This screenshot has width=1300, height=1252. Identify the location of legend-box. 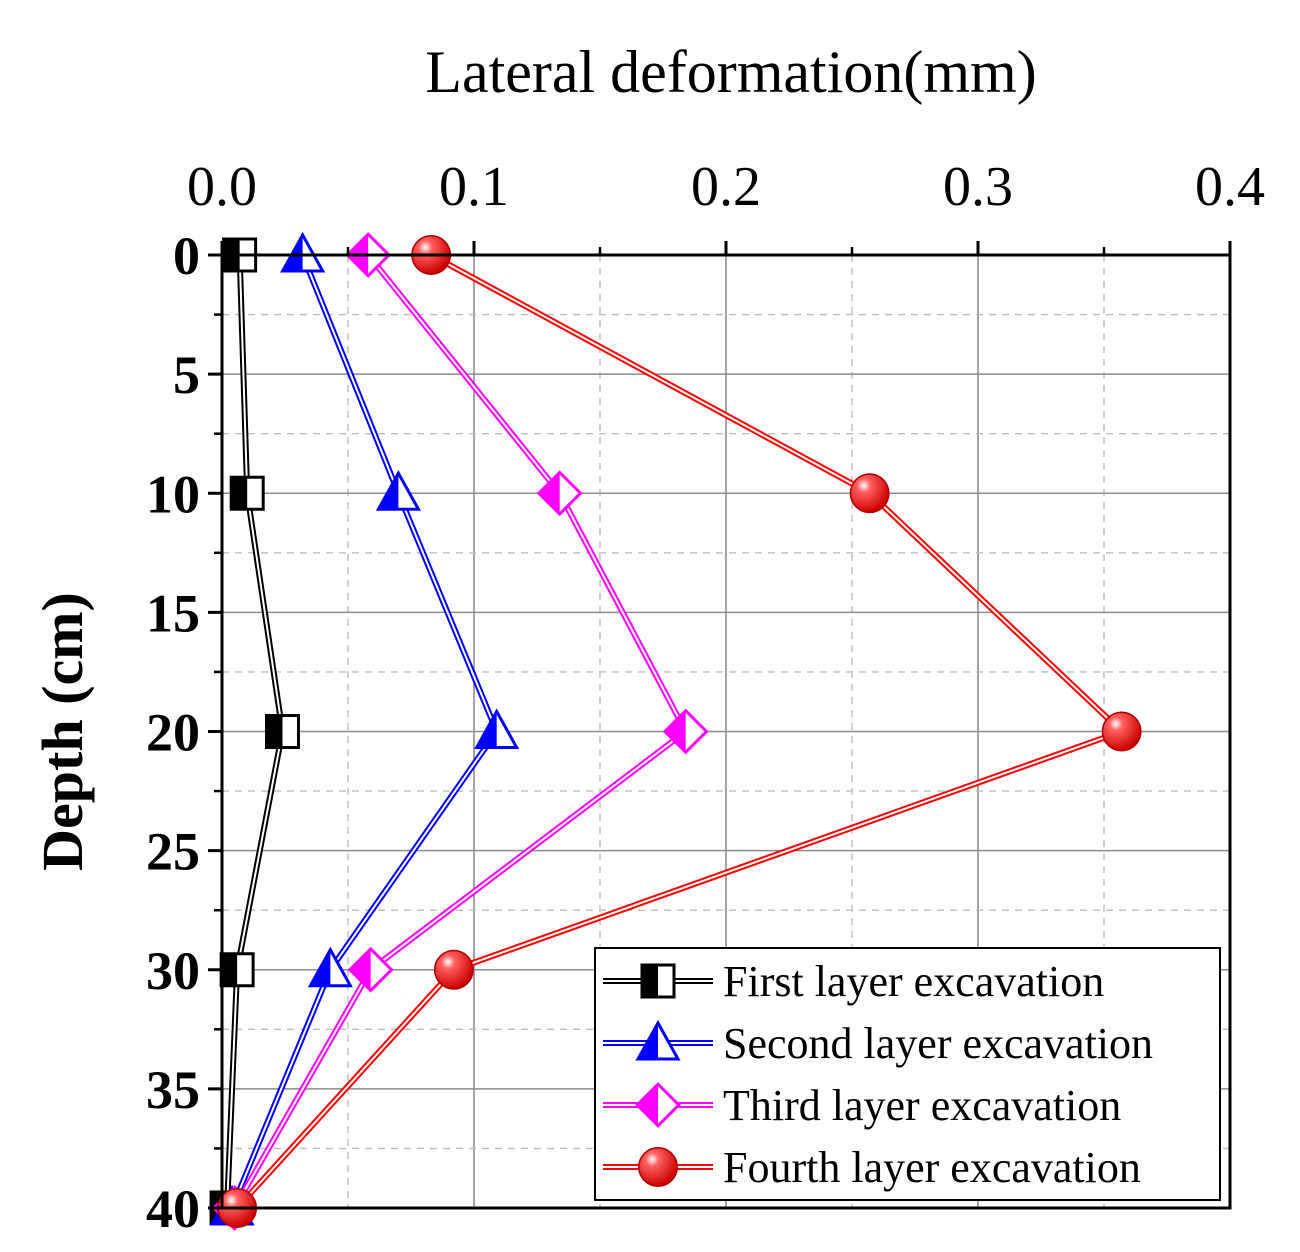
(907, 1074).